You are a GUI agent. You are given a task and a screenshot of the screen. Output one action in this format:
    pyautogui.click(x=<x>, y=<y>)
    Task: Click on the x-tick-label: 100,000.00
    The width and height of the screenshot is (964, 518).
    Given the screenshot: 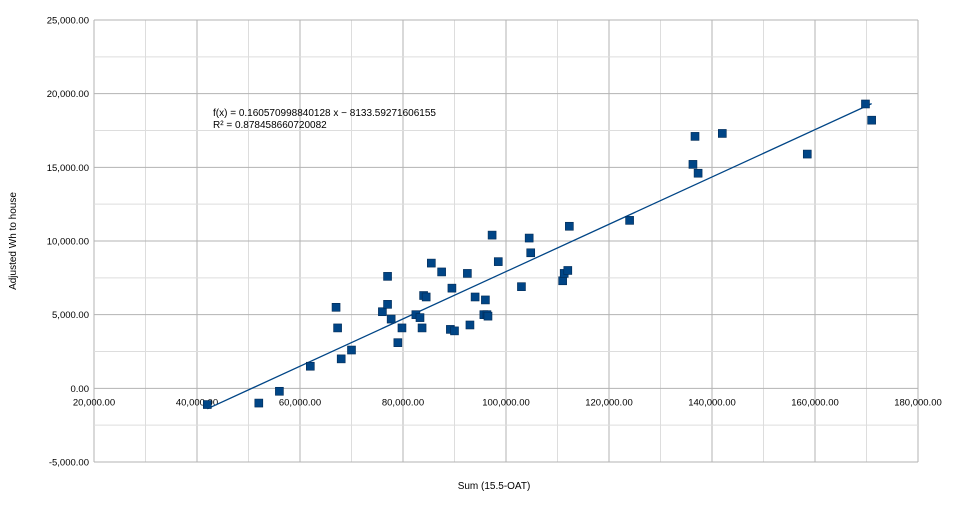 What is the action you would take?
    pyautogui.click(x=506, y=402)
    